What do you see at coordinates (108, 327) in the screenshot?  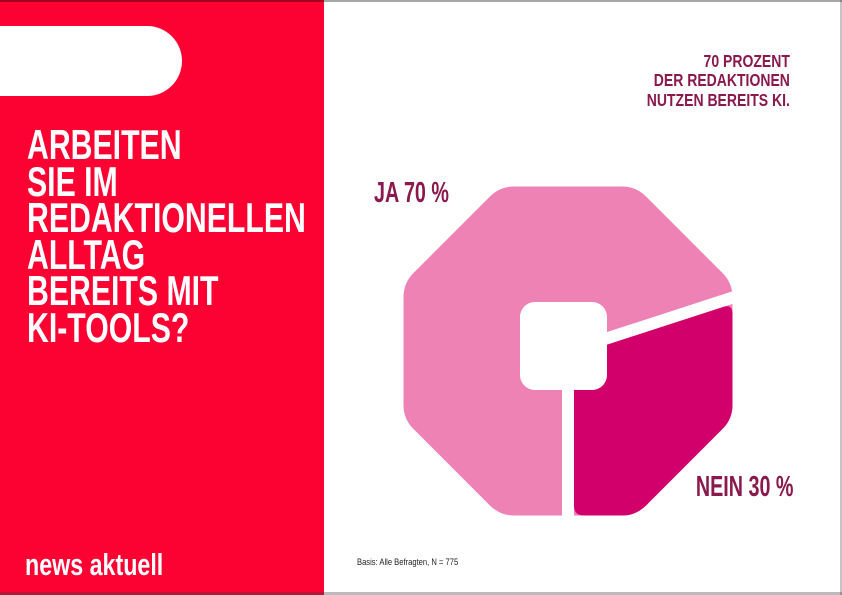 I see `headline-line: KI-TOOLS?` at bounding box center [108, 327].